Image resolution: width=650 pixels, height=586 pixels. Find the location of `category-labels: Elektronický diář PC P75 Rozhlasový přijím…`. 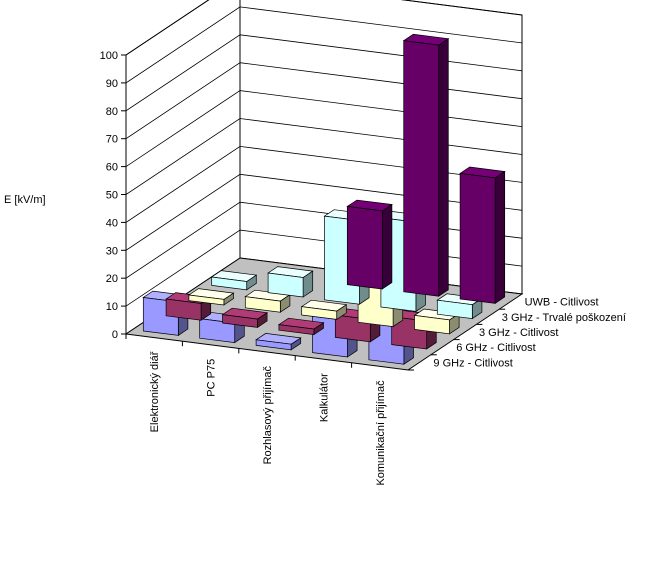

category-labels: Elektronický diář PC P75 Rozhlasový přijím… is located at coordinates (256, 410).